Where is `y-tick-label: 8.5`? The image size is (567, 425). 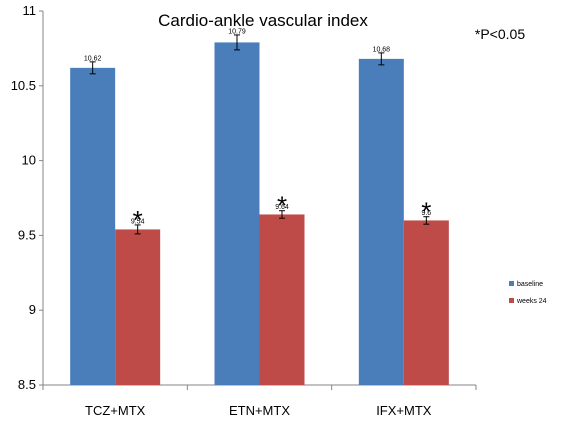
y-tick-label: 8.5 is located at coordinates (27, 384).